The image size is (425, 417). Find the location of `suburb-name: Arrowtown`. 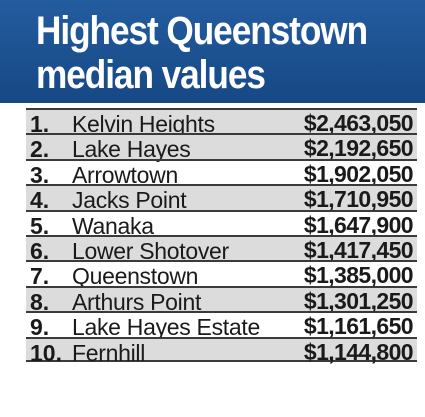

suburb-name: Arrowtown is located at coordinates (125, 174).